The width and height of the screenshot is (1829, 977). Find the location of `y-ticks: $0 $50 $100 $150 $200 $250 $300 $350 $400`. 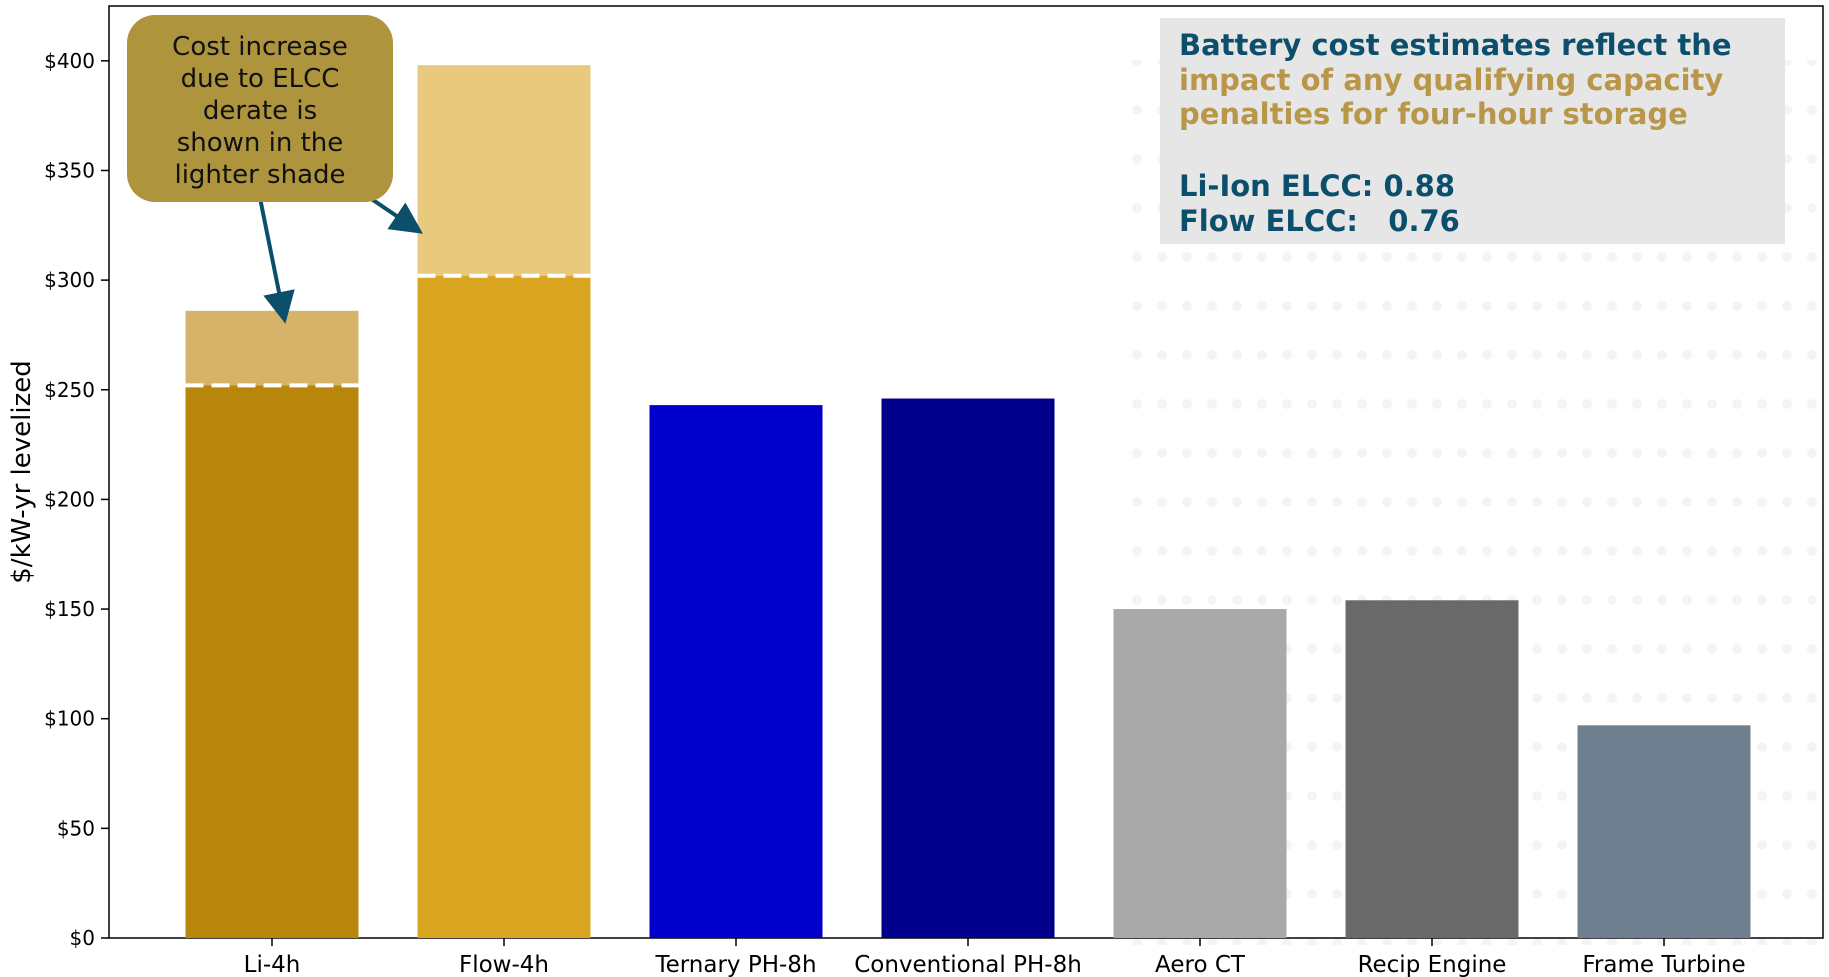

y-ticks: $0 $50 $100 $150 $200 $250 $300 $350 $400 is located at coordinates (76, 499).